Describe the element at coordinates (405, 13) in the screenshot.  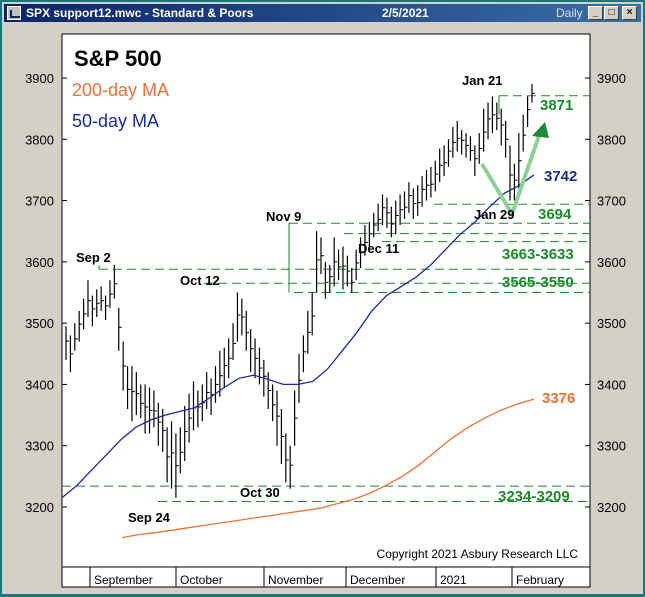
I see `window-date: 2/5/2021` at that location.